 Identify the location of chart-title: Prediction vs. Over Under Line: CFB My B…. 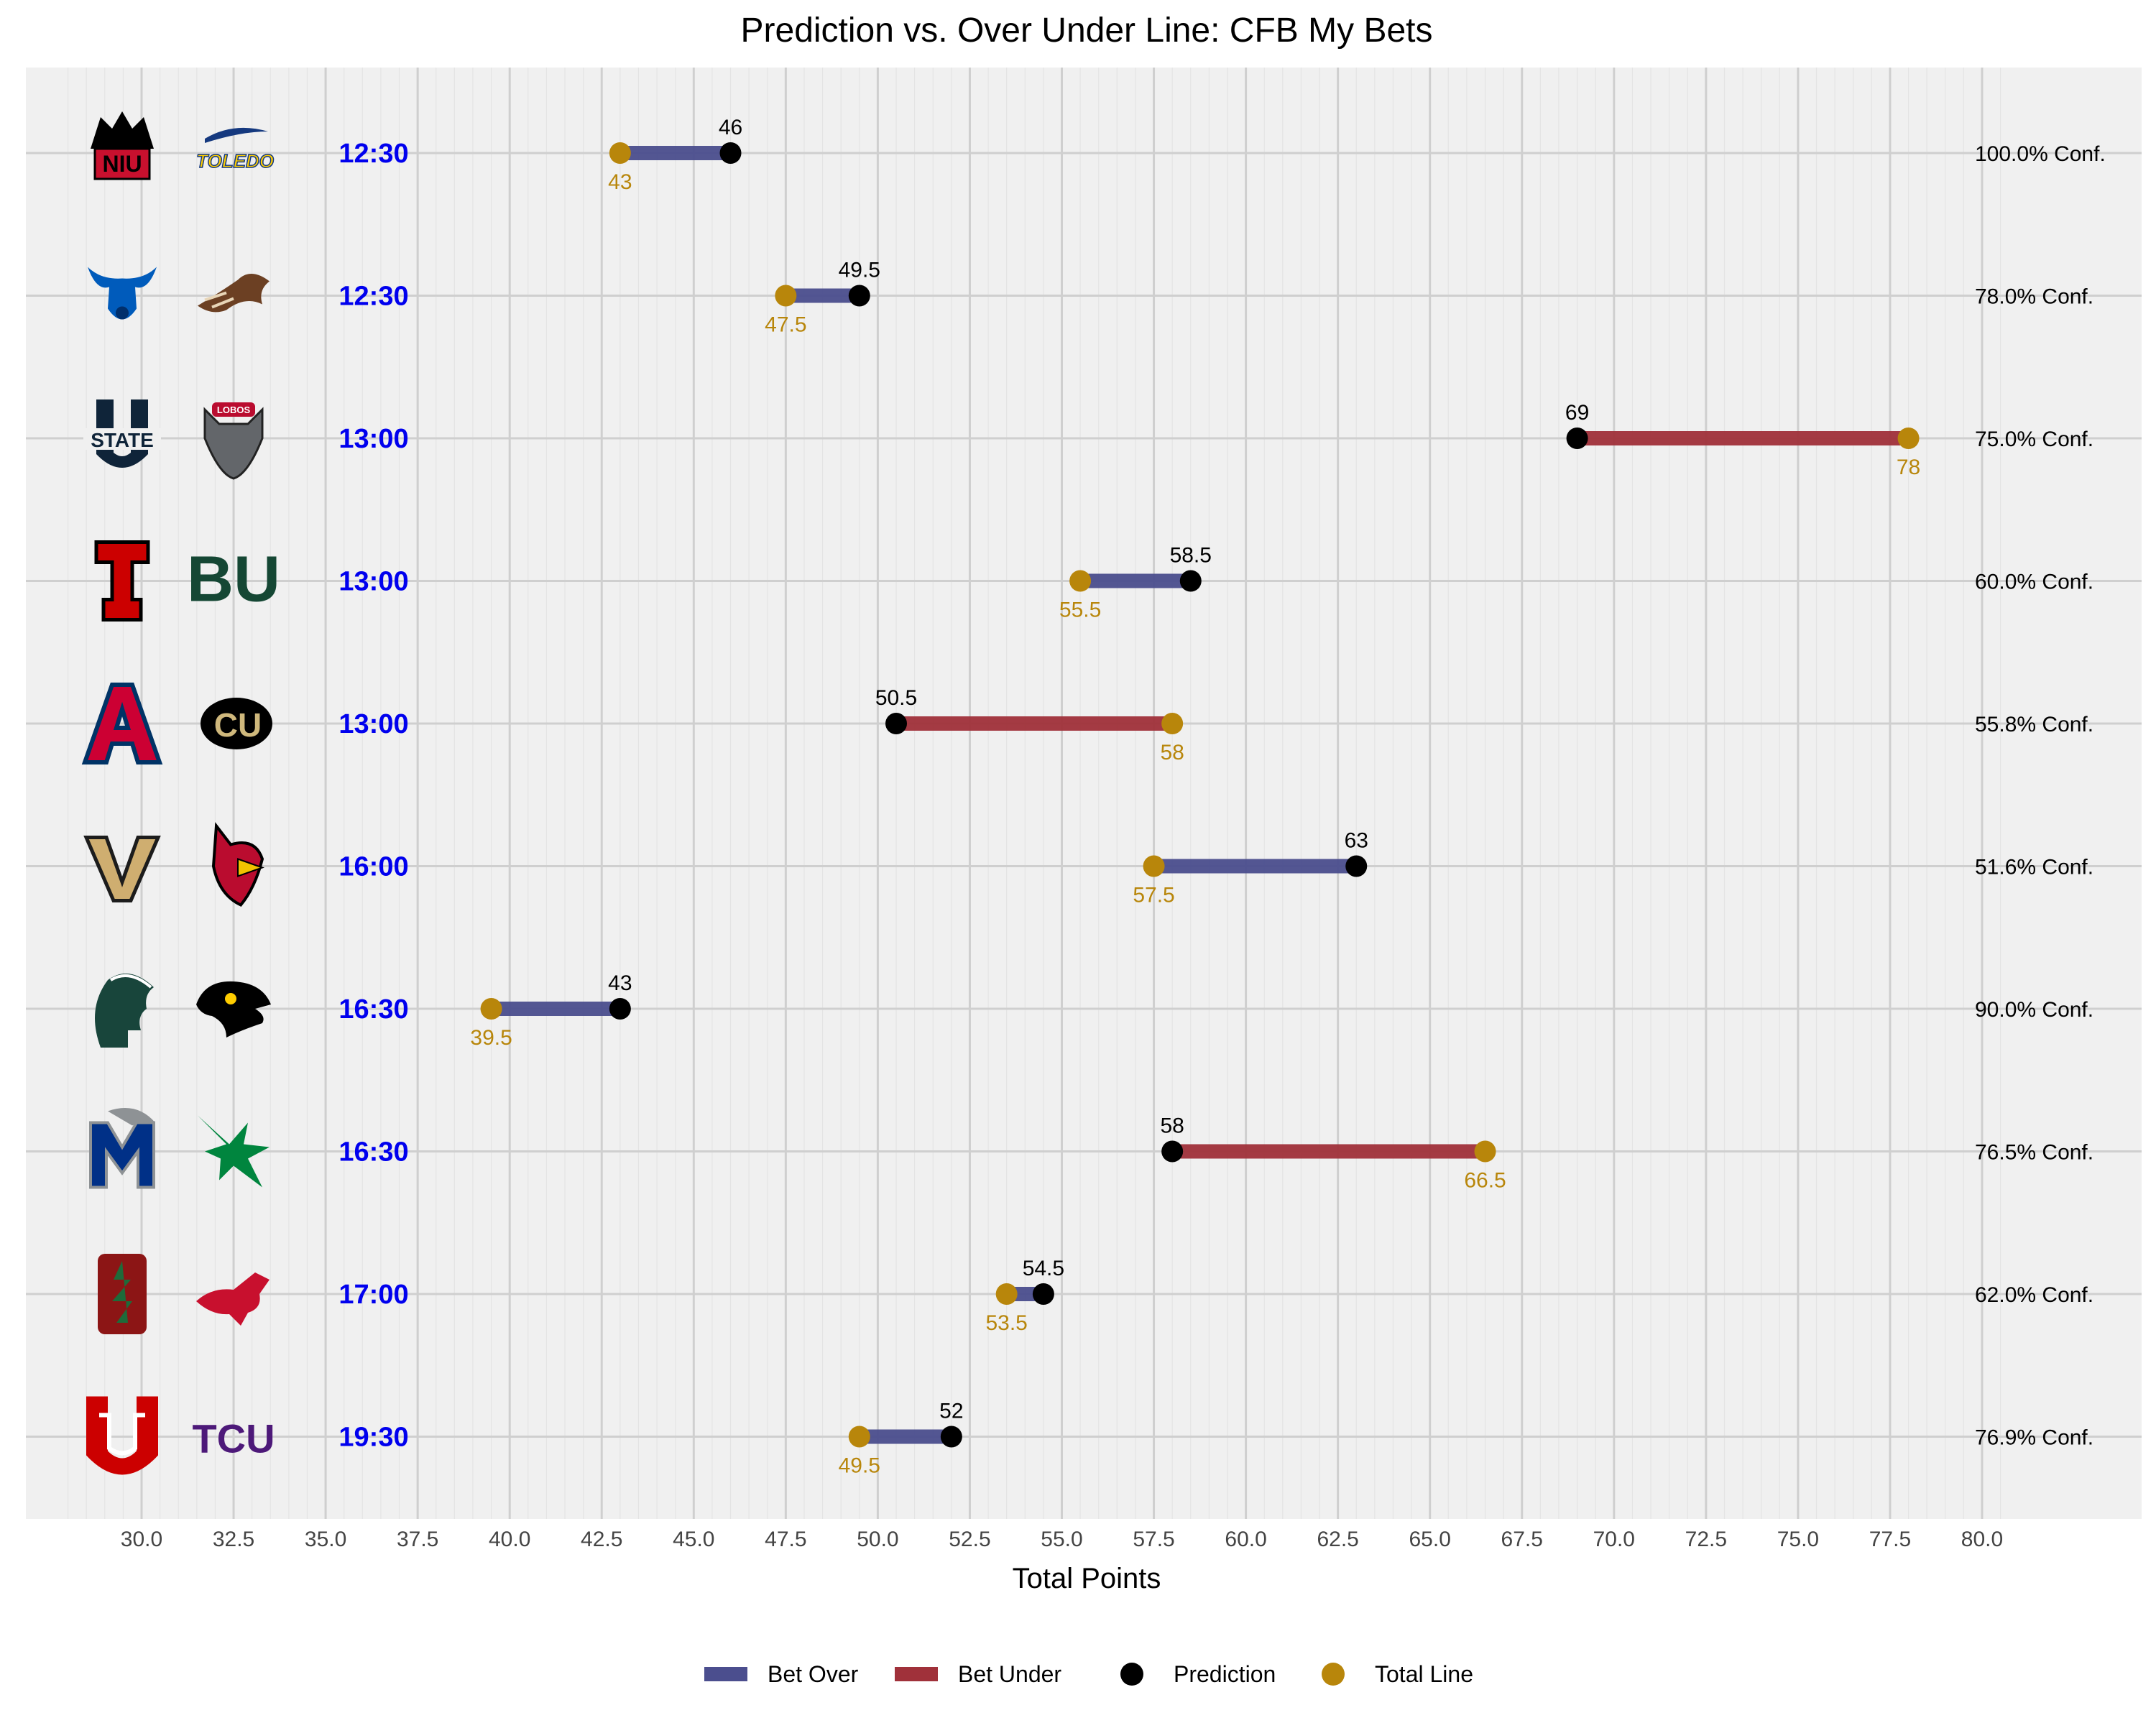
(1087, 30).